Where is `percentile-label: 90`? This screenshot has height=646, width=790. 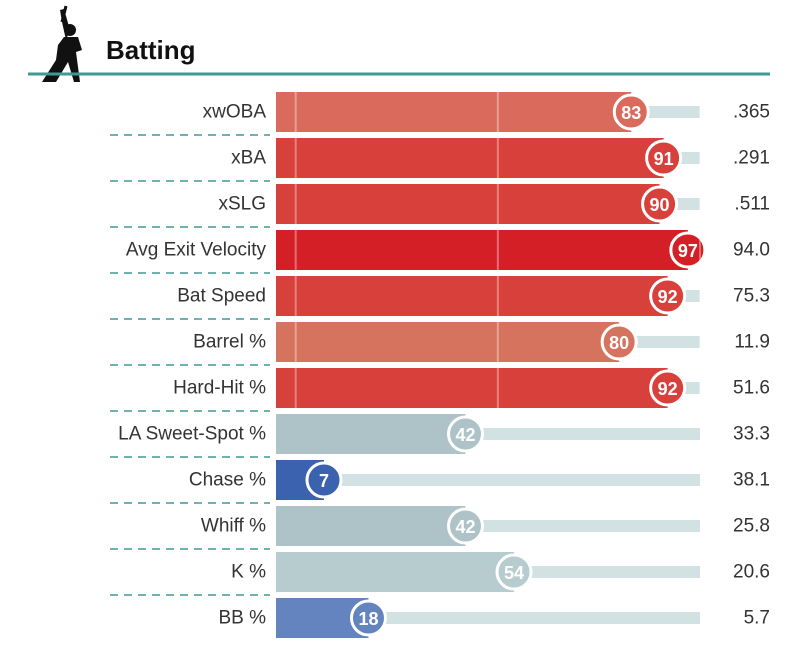 percentile-label: 90 is located at coordinates (660, 205).